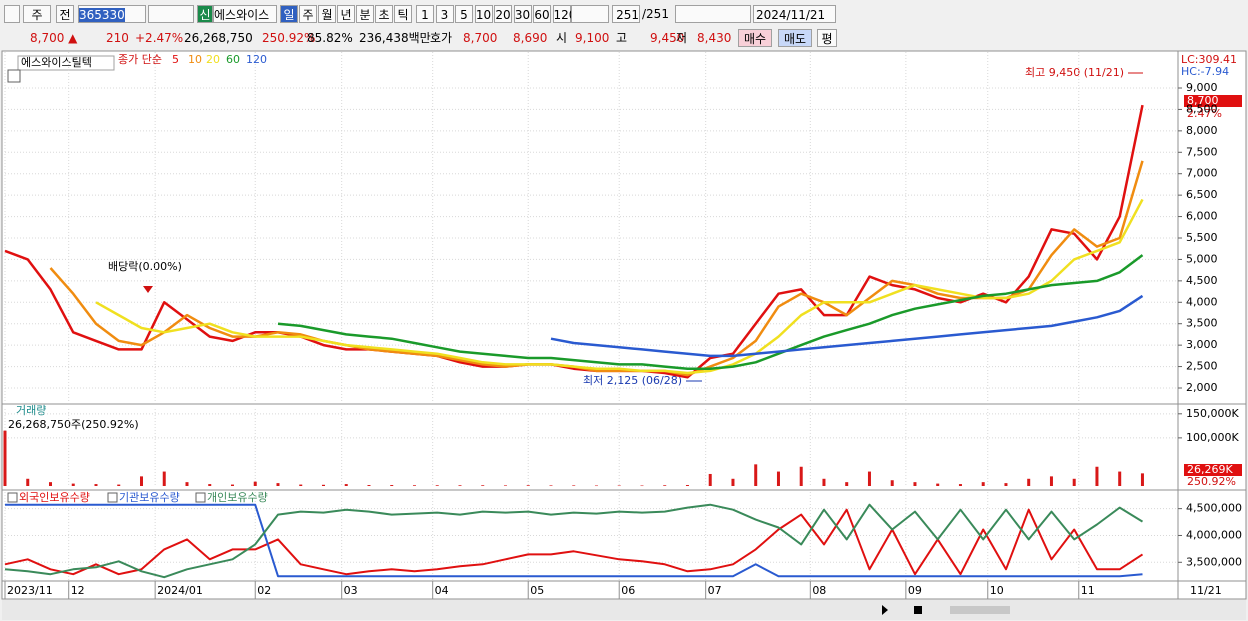  I want to click on unit-button: 분, so click(365, 14).